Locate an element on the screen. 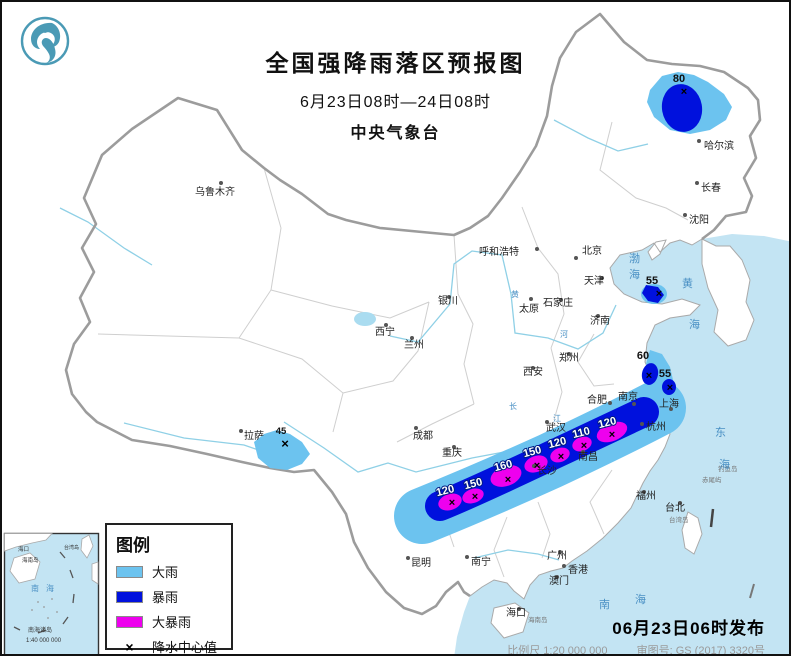 The image size is (791, 656). city-label: 杭州 is located at coordinates (656, 426).